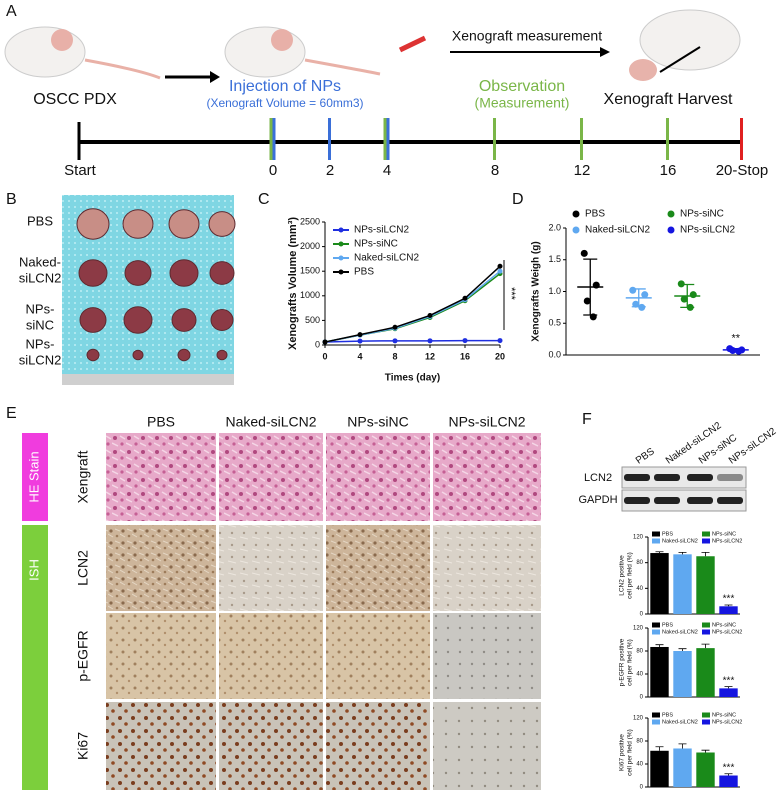 The height and width of the screenshot is (801, 777). What do you see at coordinates (270, 422) in the screenshot?
I see `column-label: Naked-siLCN2` at bounding box center [270, 422].